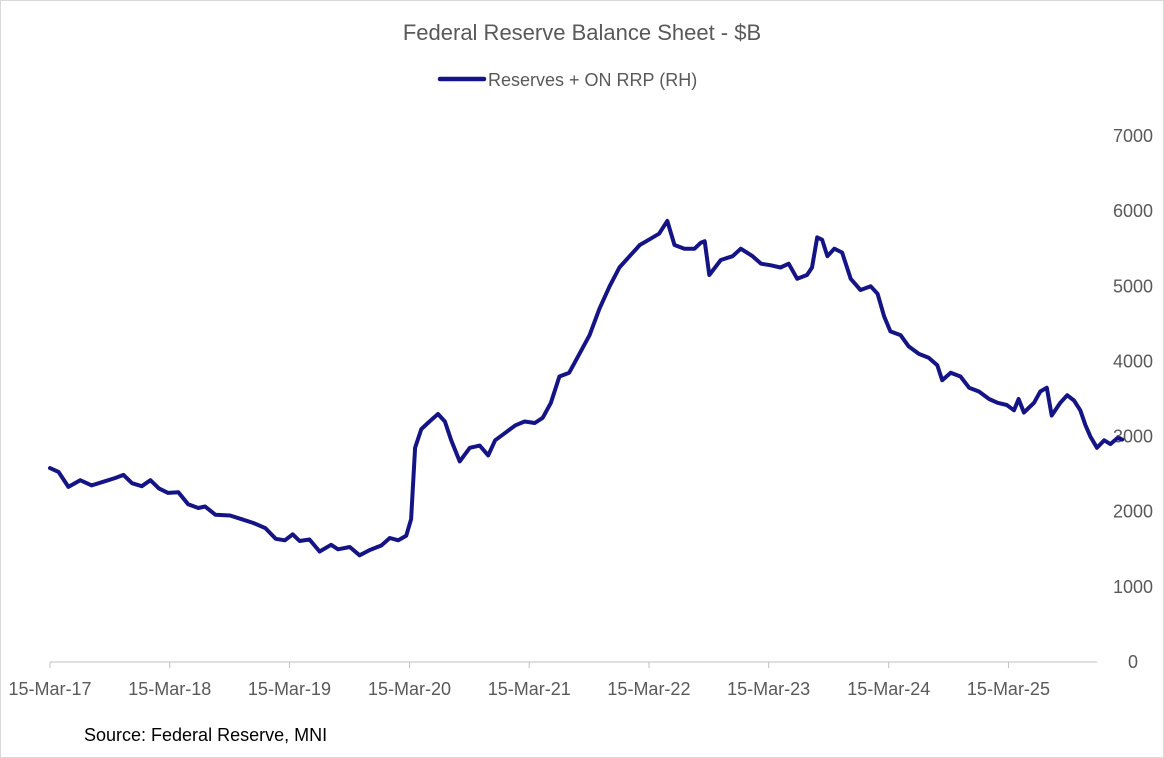 The image size is (1164, 758). What do you see at coordinates (1133, 512) in the screenshot?
I see `y-tick-label: 2000` at bounding box center [1133, 512].